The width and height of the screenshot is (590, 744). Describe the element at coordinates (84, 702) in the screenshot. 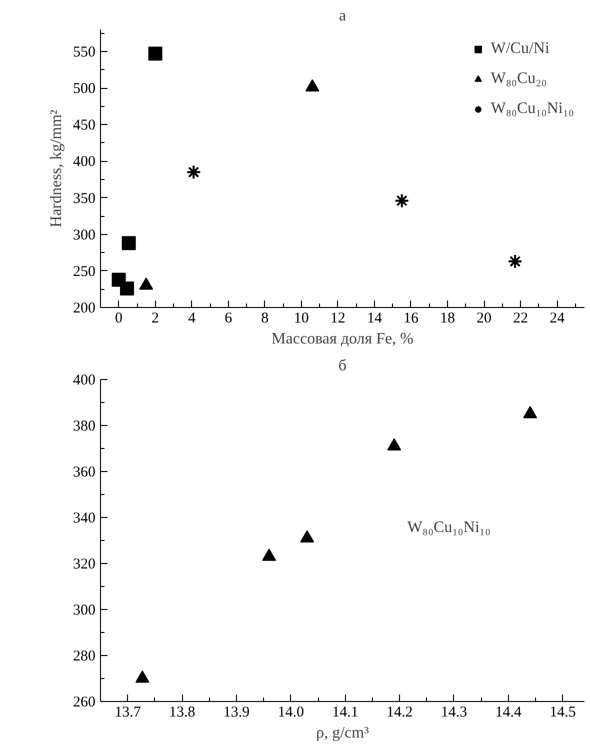

I see `y-tick-label: 260` at that location.